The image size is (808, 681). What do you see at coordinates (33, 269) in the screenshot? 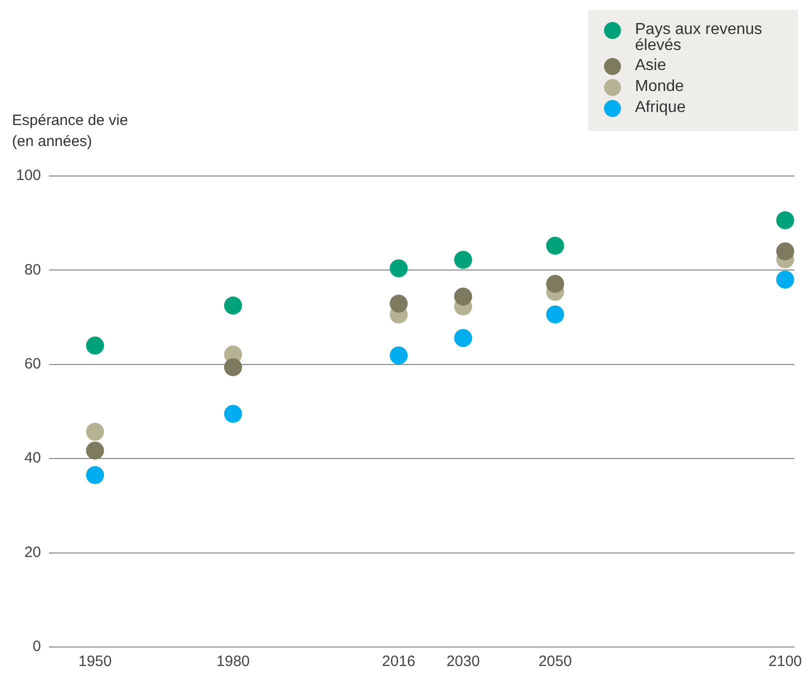
I see `y-tick-label: 80` at bounding box center [33, 269].